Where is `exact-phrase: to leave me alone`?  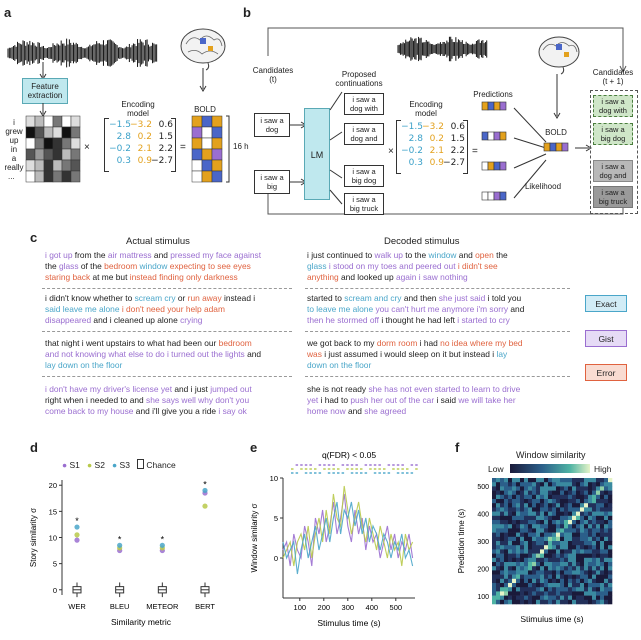
exact-phrase: to leave me alone is located at coordinates (340, 309).